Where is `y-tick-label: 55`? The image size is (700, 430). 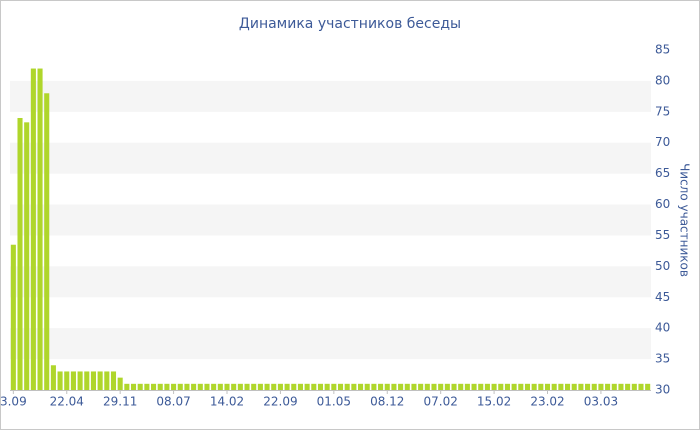
y-tick-label: 55 is located at coordinates (662, 235).